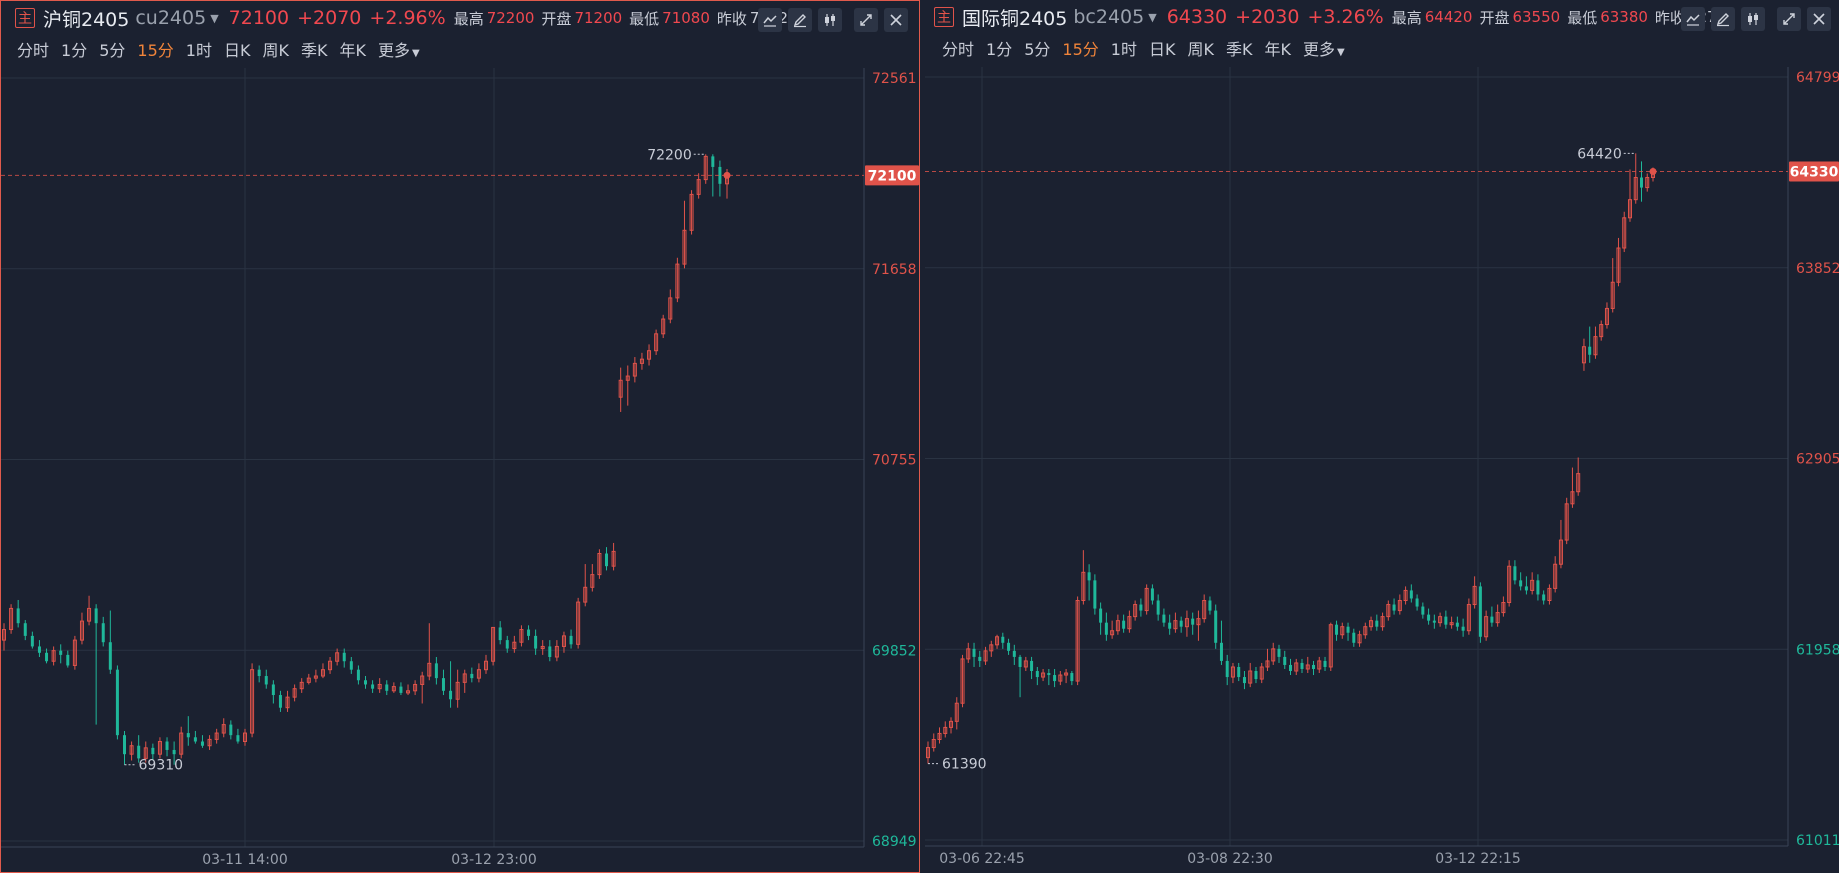 The width and height of the screenshot is (1839, 873). Describe the element at coordinates (1109, 17) in the screenshot. I see `contract-code: bc2405` at that location.